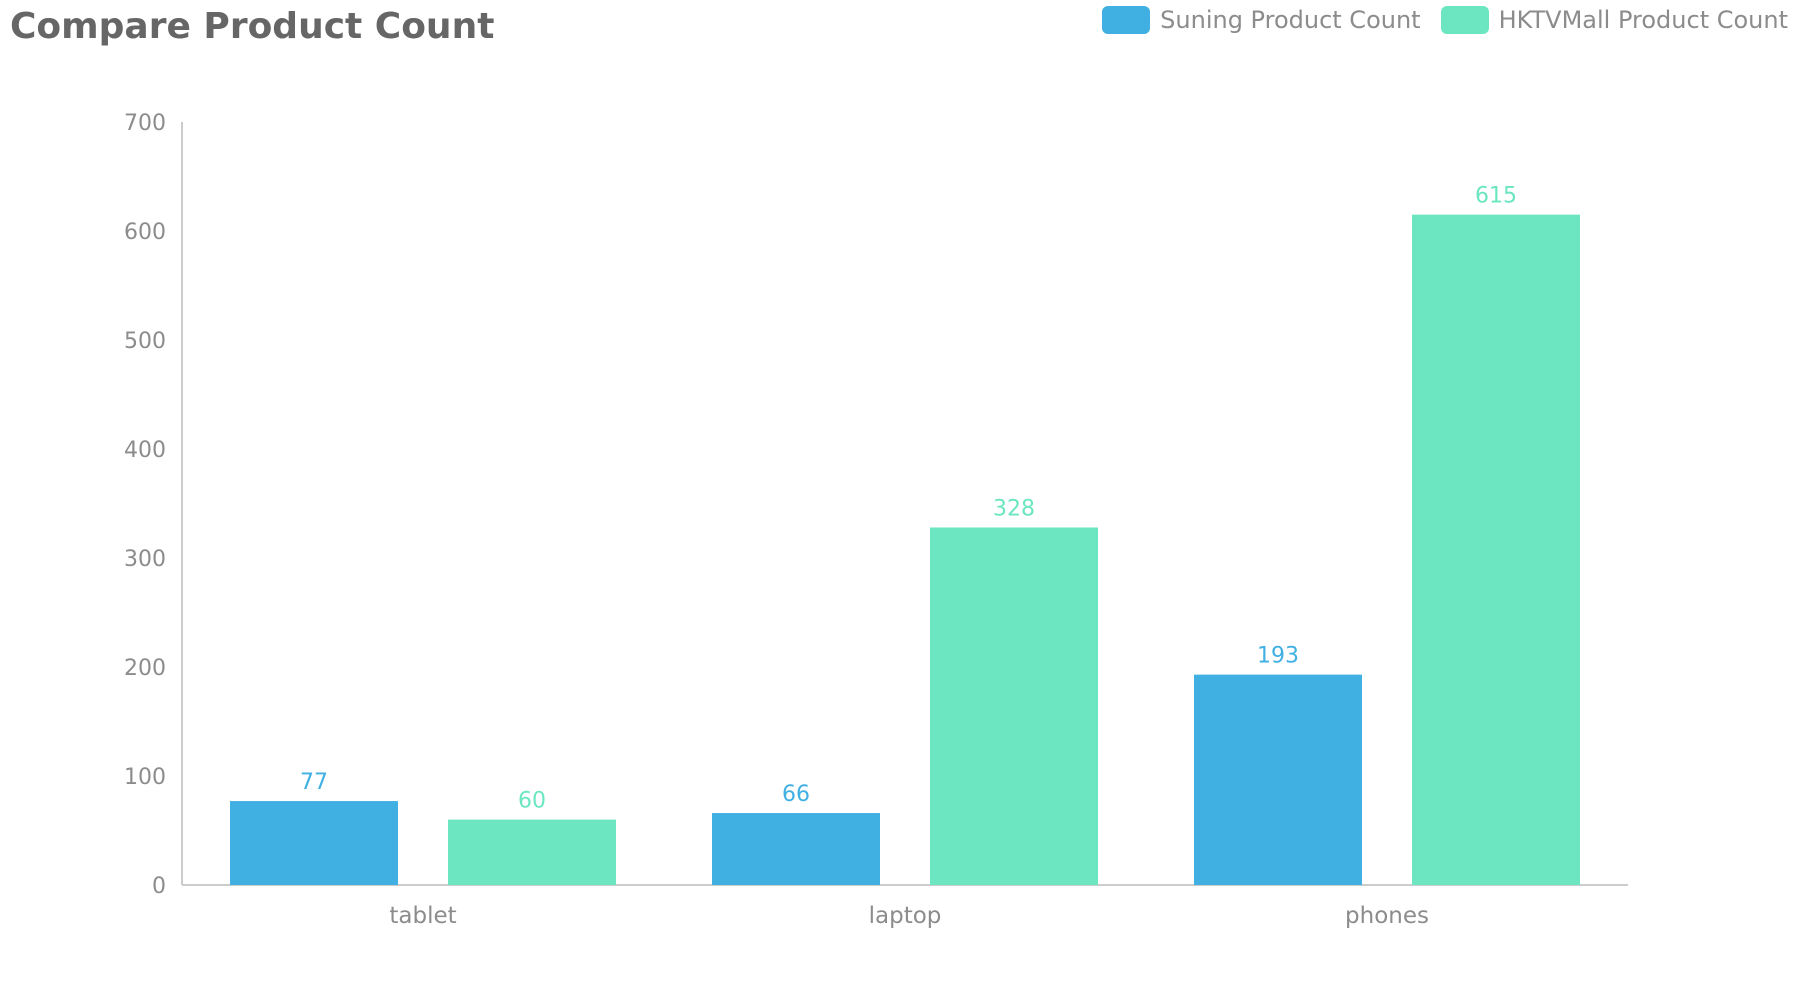 The image size is (1800, 1000). Describe the element at coordinates (145, 559) in the screenshot. I see `y-tick-label: 300` at that location.